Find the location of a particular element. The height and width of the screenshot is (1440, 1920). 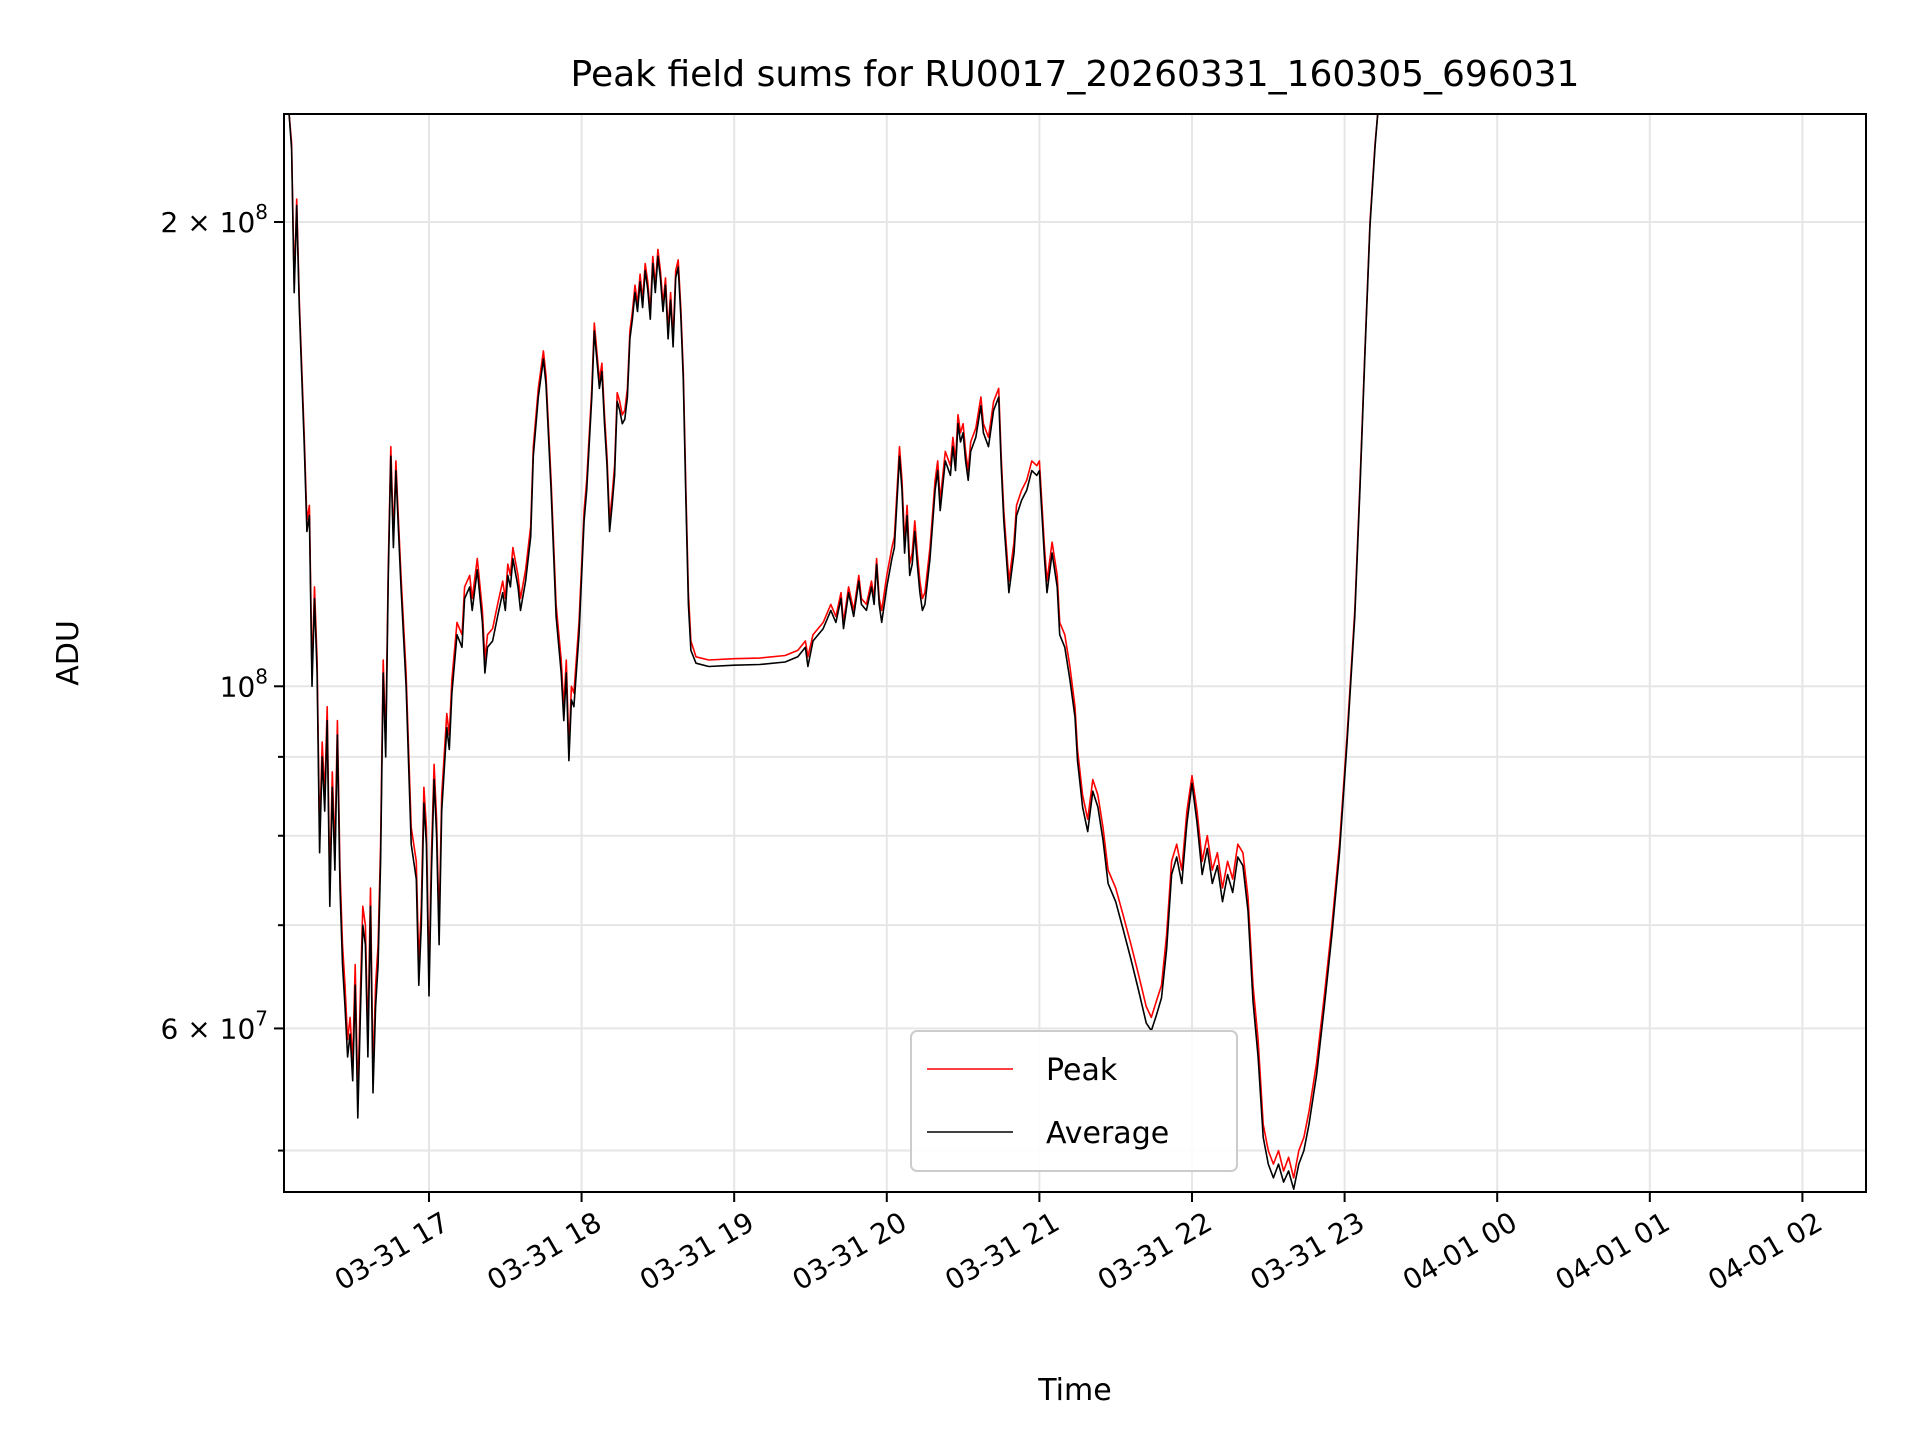

legend: Peak Average is located at coordinates (1074, 1101).